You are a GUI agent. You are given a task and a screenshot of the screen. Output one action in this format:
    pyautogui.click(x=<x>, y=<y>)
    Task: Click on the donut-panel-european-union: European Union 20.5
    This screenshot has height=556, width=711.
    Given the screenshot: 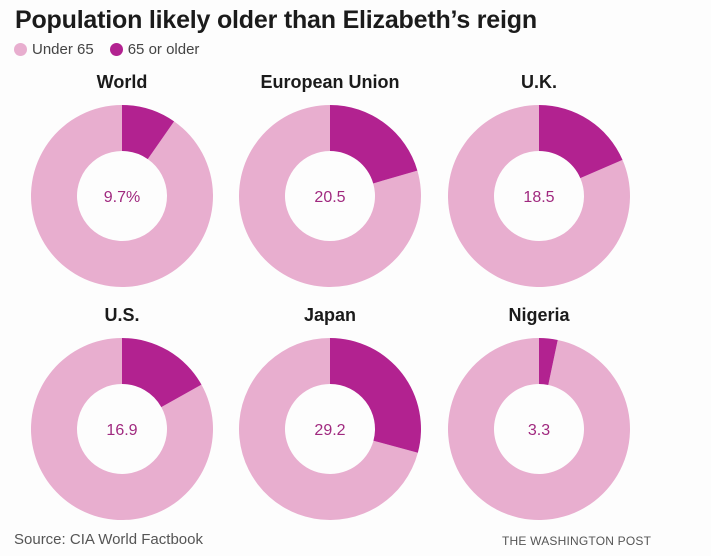 What is the action you would take?
    pyautogui.click(x=330, y=179)
    